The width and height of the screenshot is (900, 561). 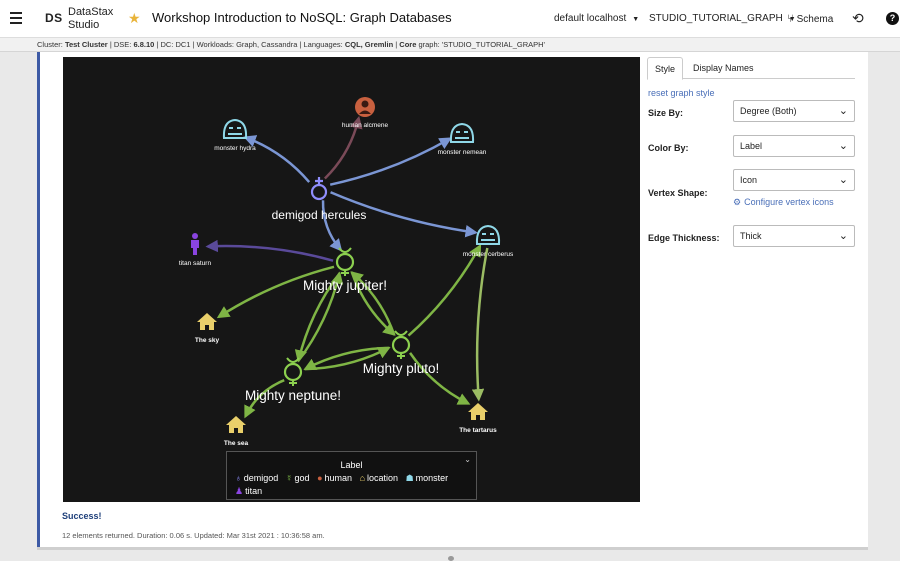 I want to click on edge-thickness-select: Thick ⌄, so click(x=794, y=236).